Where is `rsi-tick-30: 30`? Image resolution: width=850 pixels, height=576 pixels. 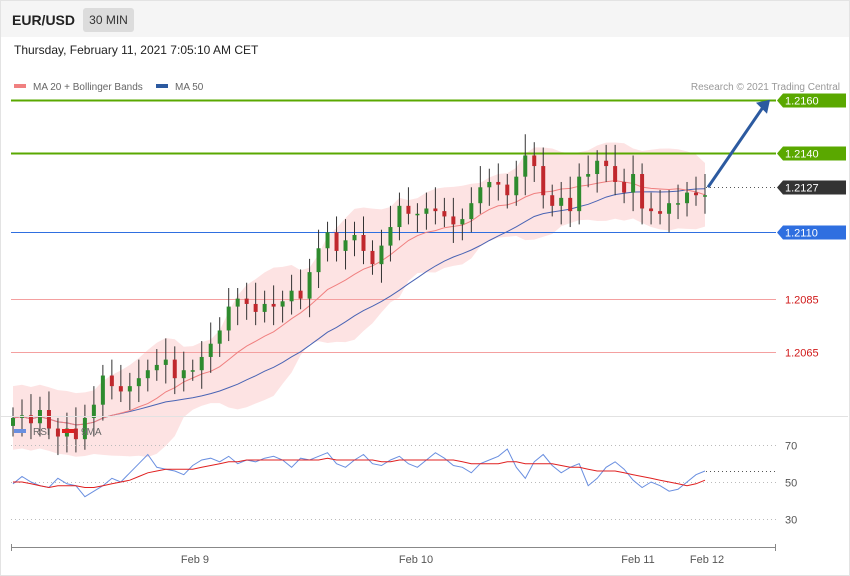 rsi-tick-30: 30 is located at coordinates (791, 521).